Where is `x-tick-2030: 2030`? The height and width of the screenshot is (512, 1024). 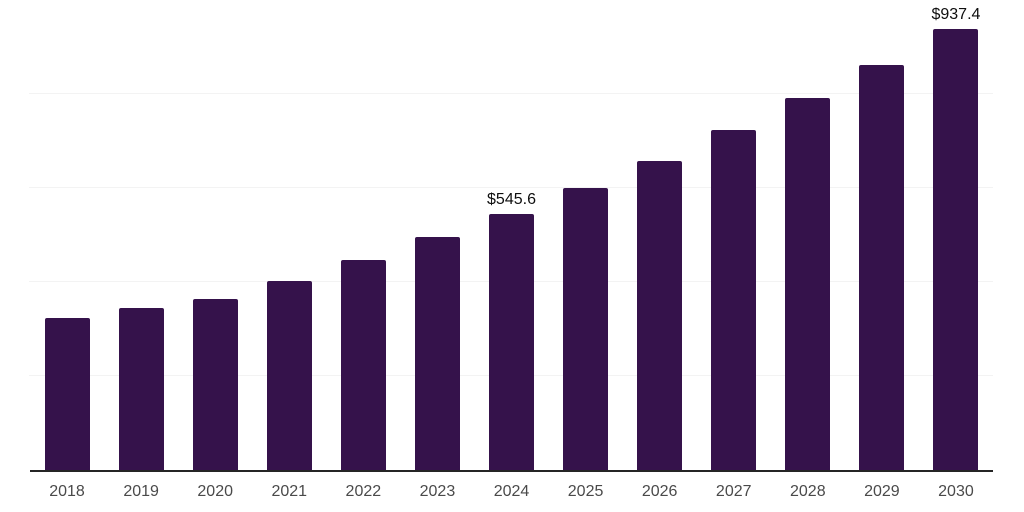 x-tick-2030: 2030 is located at coordinates (956, 491).